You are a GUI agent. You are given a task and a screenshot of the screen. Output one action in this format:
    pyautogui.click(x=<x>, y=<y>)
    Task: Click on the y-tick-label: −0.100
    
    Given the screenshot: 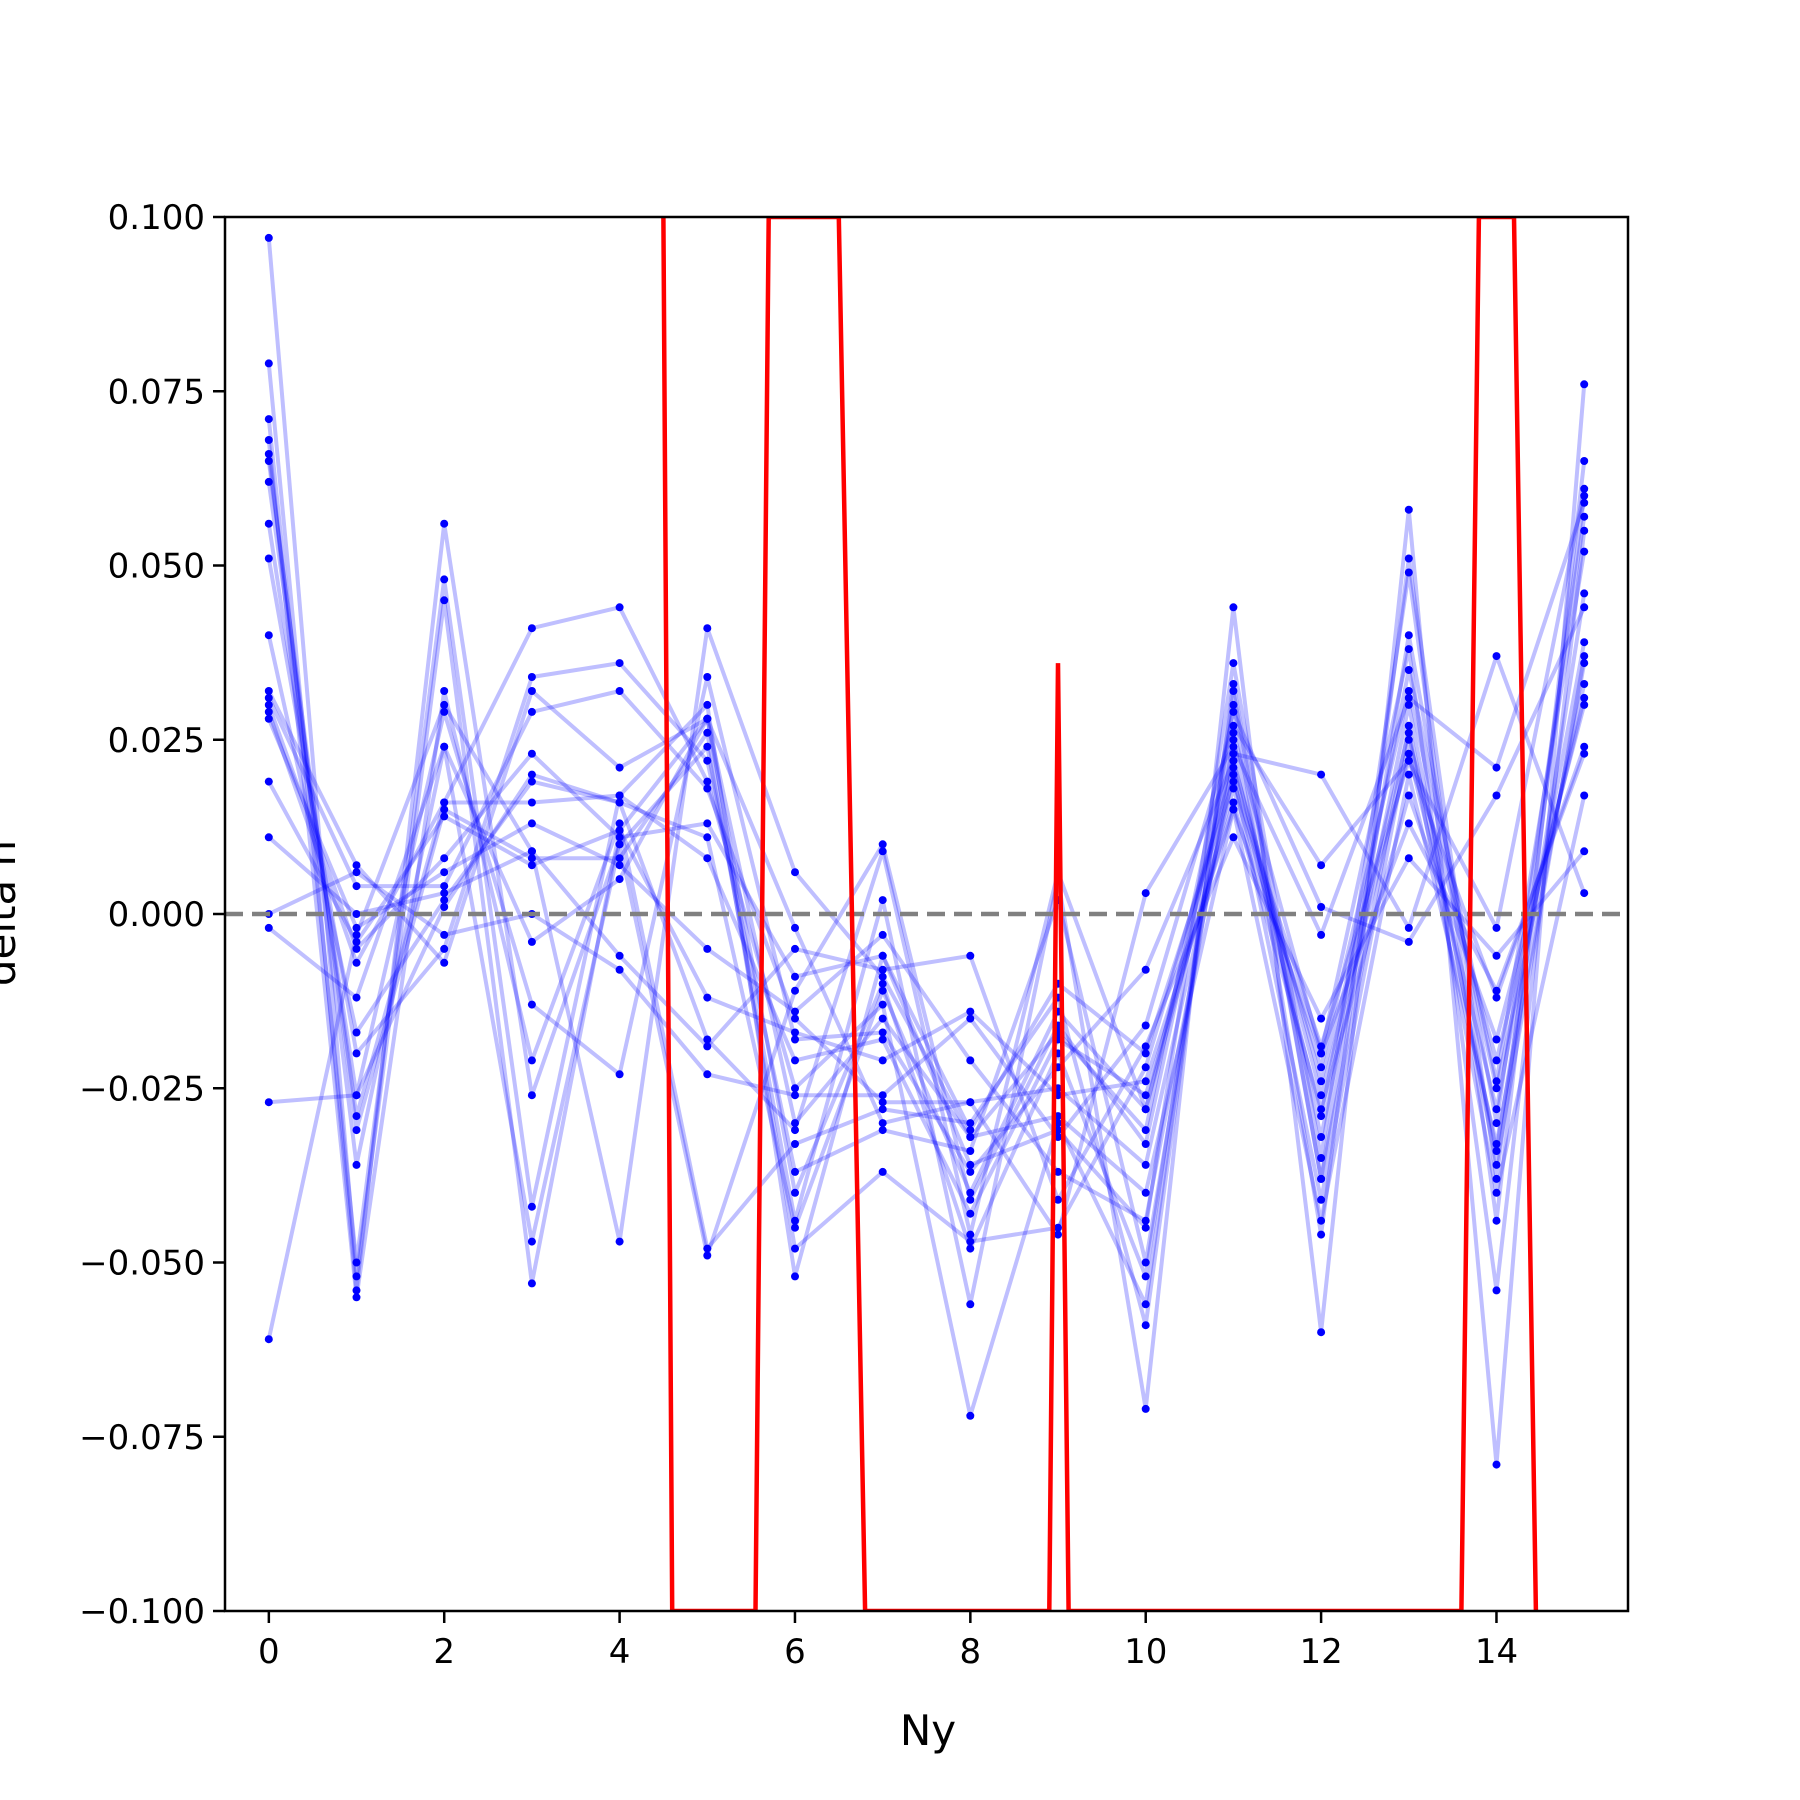 What is the action you would take?
    pyautogui.click(x=142, y=1612)
    